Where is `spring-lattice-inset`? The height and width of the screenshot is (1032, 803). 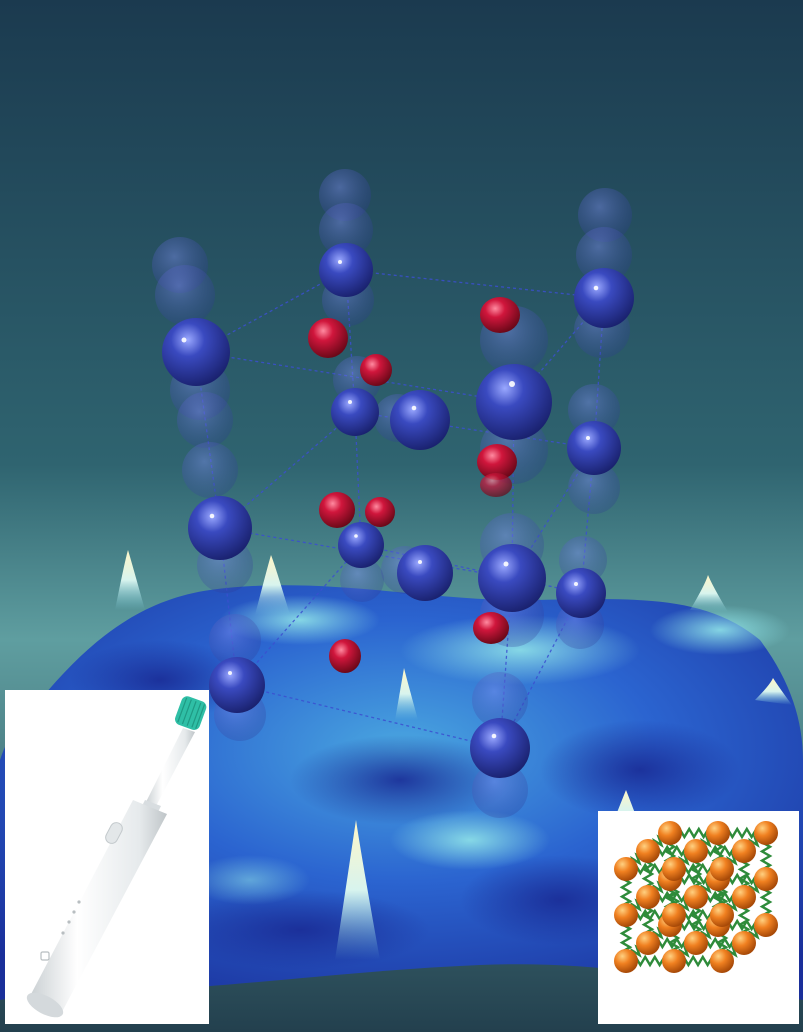 spring-lattice-inset is located at coordinates (698, 917).